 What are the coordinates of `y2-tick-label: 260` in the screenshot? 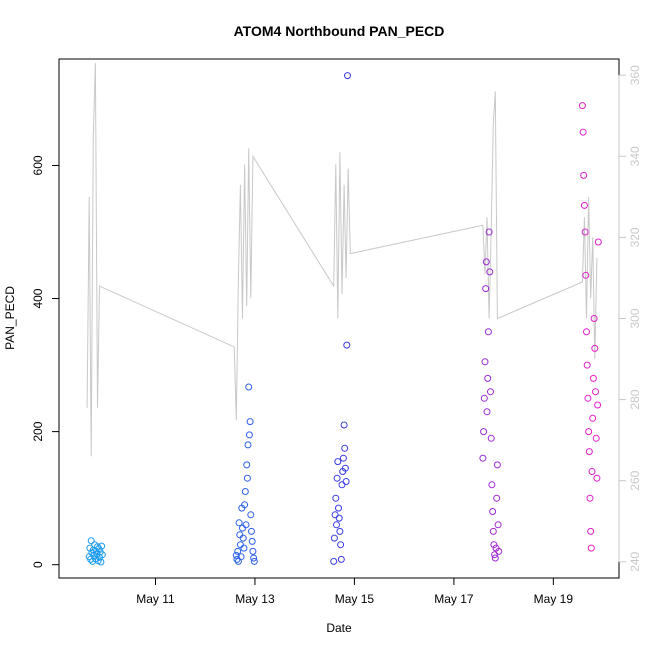 It's located at (635, 480).